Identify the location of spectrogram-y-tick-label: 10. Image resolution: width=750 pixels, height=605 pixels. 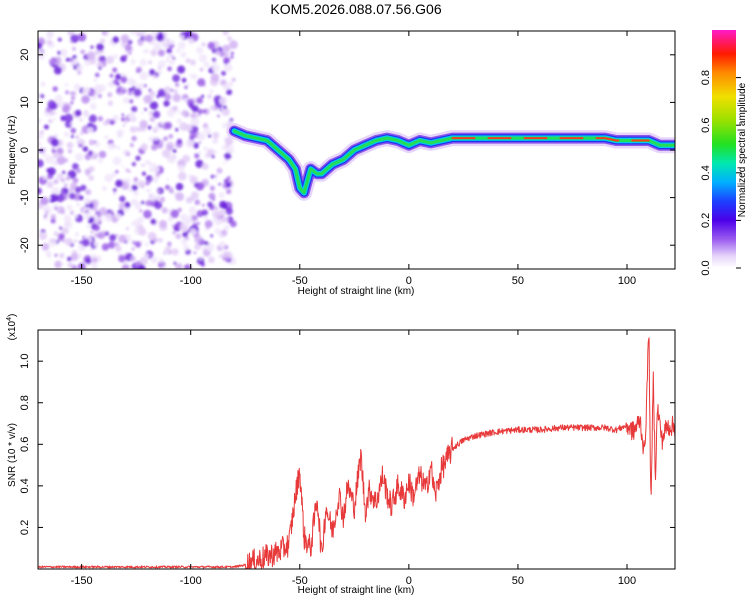
(25, 102).